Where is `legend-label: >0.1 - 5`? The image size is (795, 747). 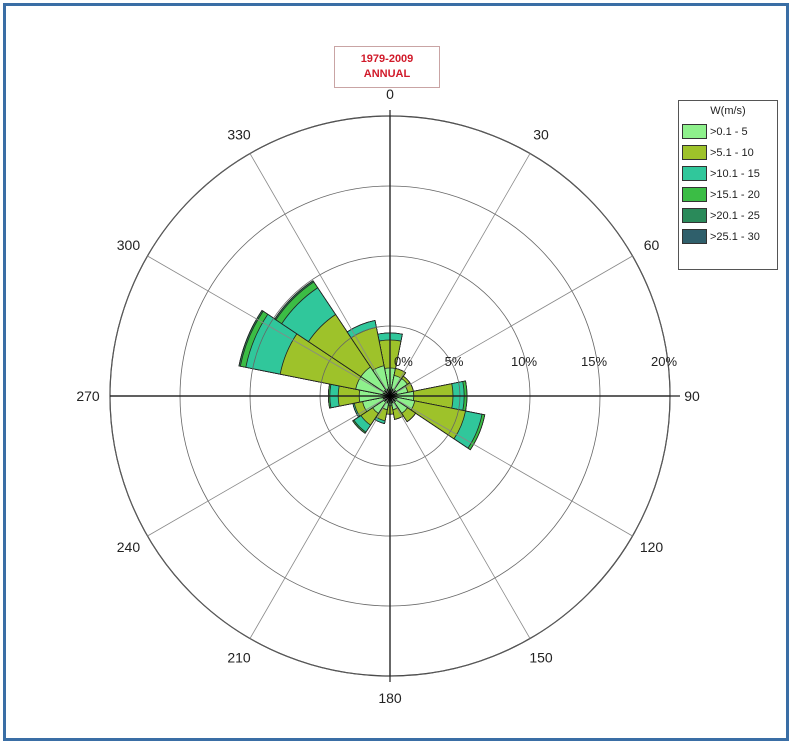 legend-label: >0.1 - 5 is located at coordinates (729, 131).